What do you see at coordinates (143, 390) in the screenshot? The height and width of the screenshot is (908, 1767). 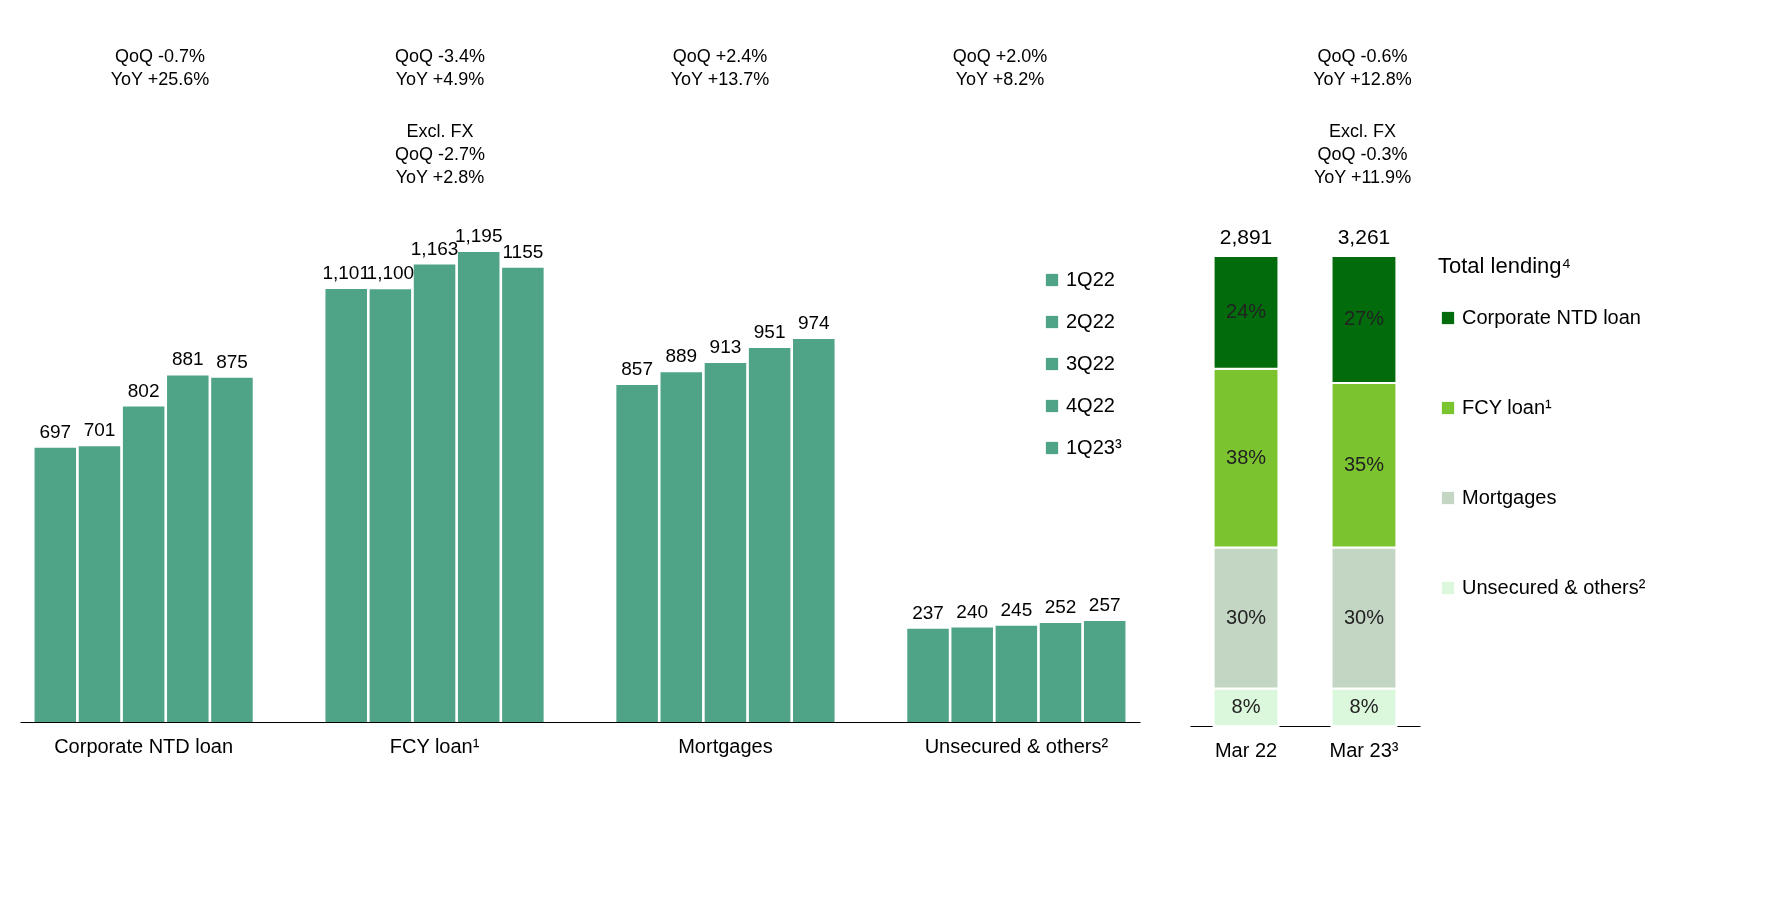 I see `data-label: 802` at bounding box center [143, 390].